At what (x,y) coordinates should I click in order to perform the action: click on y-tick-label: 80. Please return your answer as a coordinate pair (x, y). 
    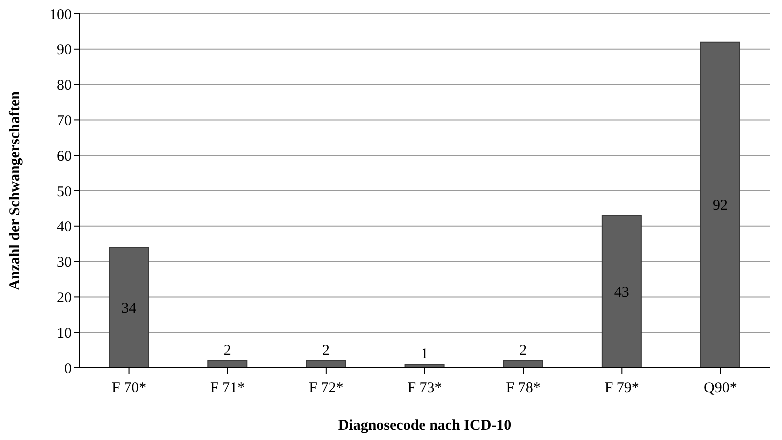
    Looking at the image, I should click on (64, 86).